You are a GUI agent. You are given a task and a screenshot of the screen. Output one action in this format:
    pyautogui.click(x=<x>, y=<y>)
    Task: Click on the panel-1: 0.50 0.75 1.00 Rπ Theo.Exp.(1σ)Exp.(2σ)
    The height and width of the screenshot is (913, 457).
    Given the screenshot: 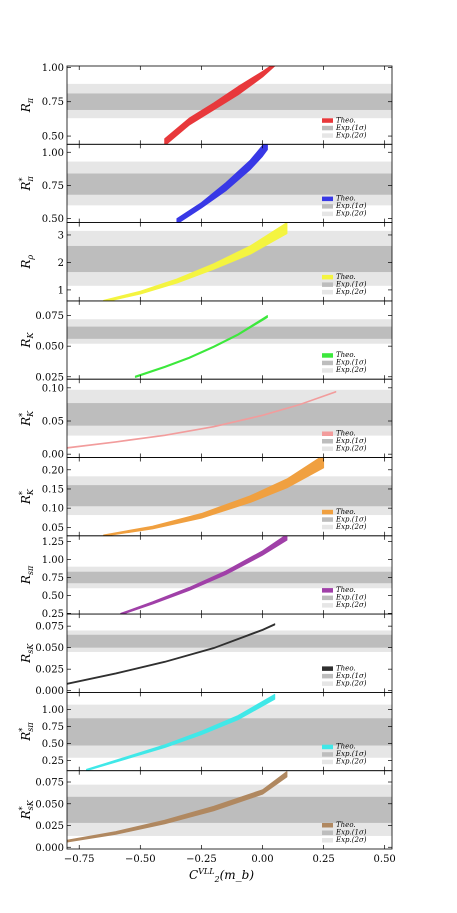 What is the action you would take?
    pyautogui.click(x=206, y=104)
    